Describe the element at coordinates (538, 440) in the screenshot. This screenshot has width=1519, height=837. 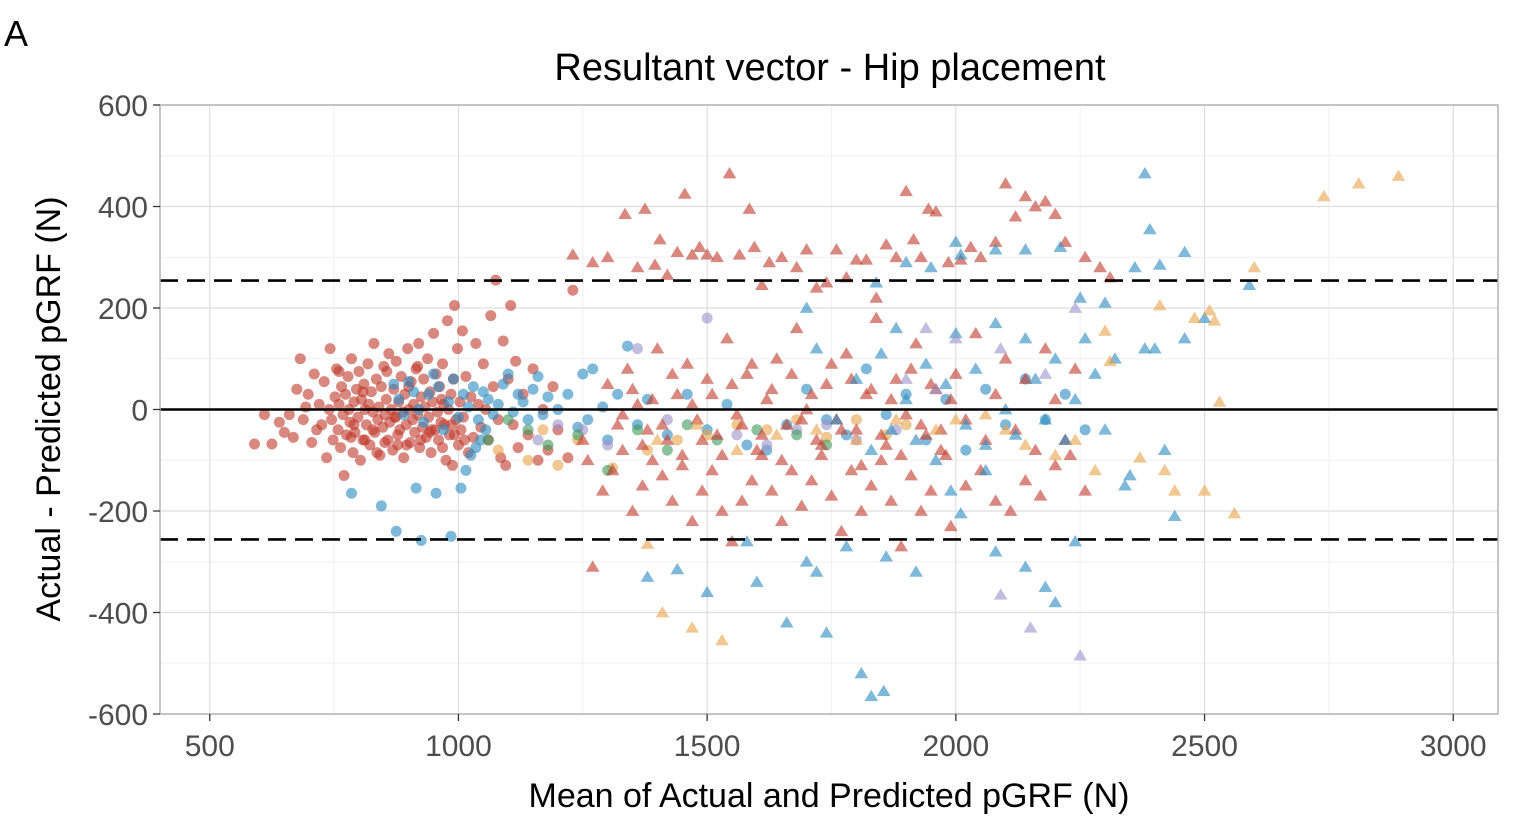
I see `circle-point-purple` at that location.